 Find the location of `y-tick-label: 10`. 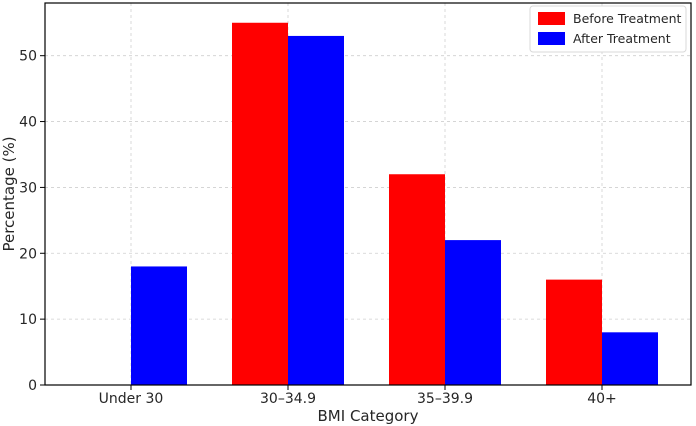

y-tick-label: 10 is located at coordinates (28, 320).